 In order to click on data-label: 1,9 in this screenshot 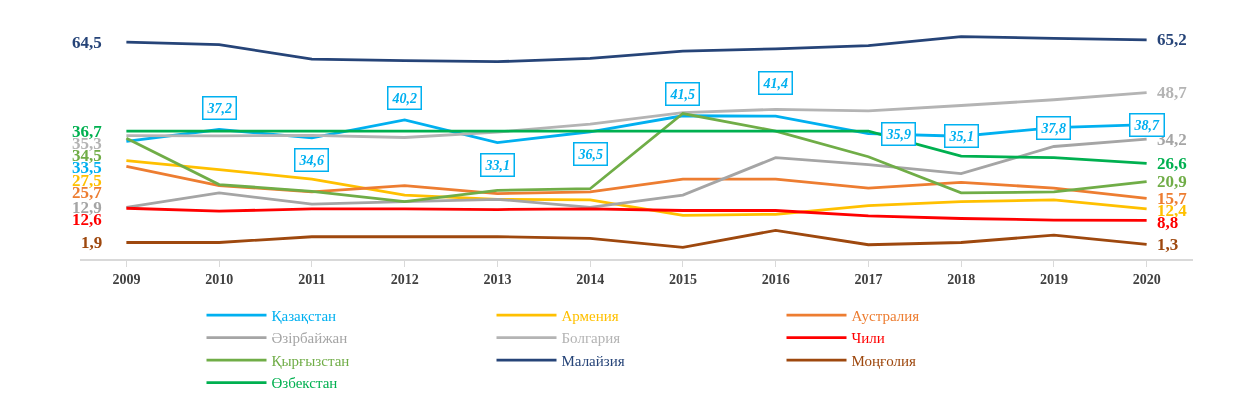, I will do `click(92, 242)`.